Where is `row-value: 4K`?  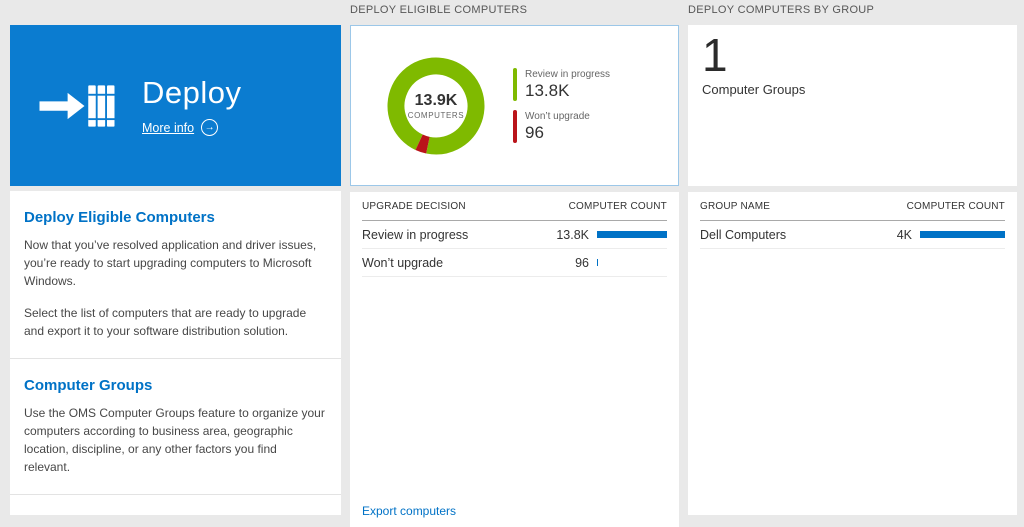 row-value: 4K is located at coordinates (904, 234).